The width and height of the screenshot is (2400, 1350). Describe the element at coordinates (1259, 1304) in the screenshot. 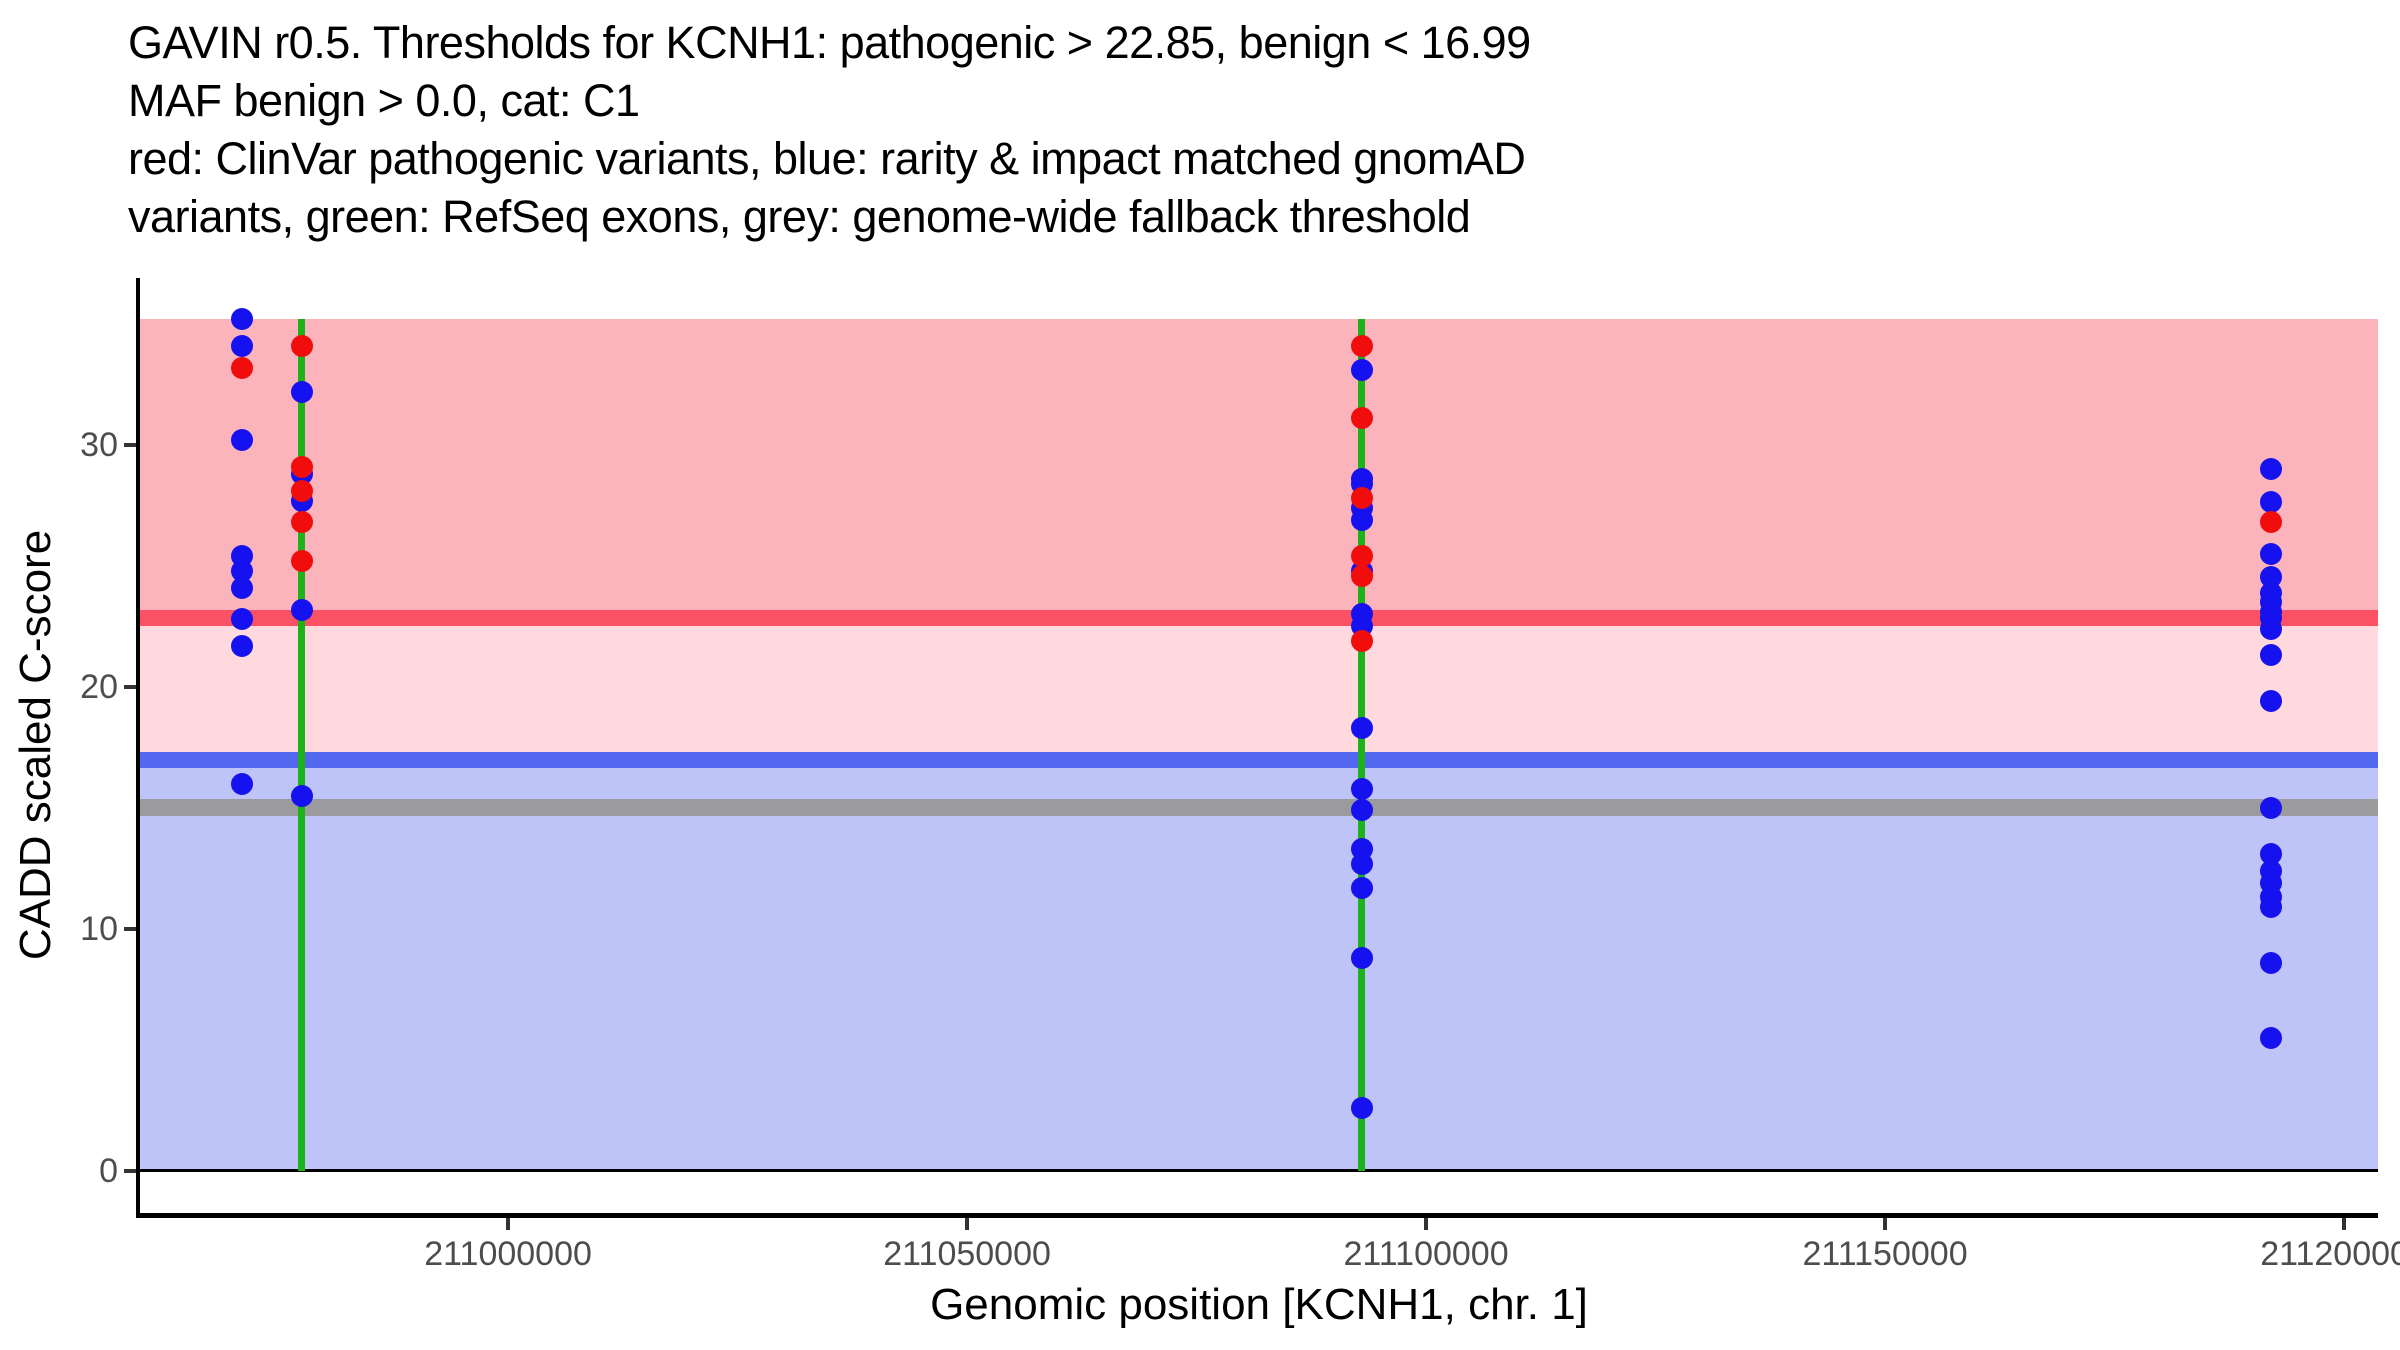

I see `x-axis-title: Genomic position [KCNH1, chr. 1]` at that location.